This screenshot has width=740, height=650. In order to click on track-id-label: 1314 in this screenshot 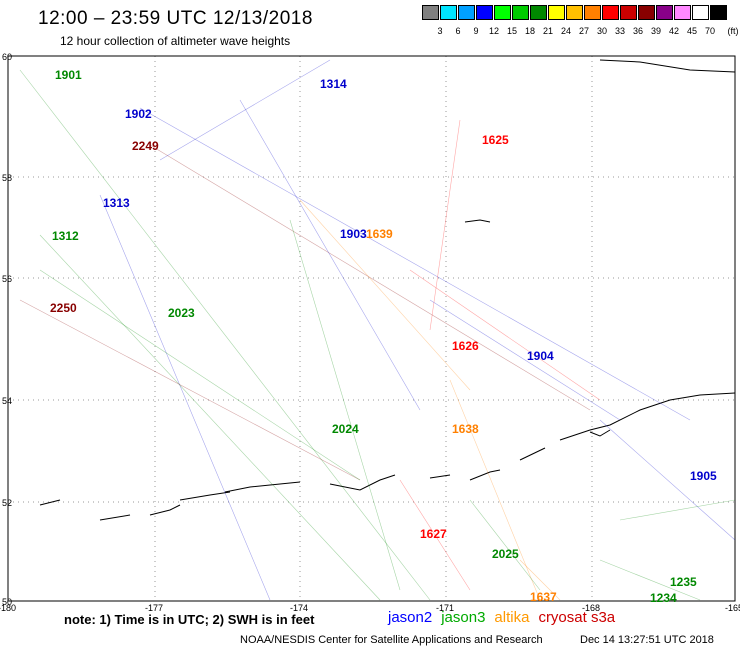, I will do `click(333, 84)`.